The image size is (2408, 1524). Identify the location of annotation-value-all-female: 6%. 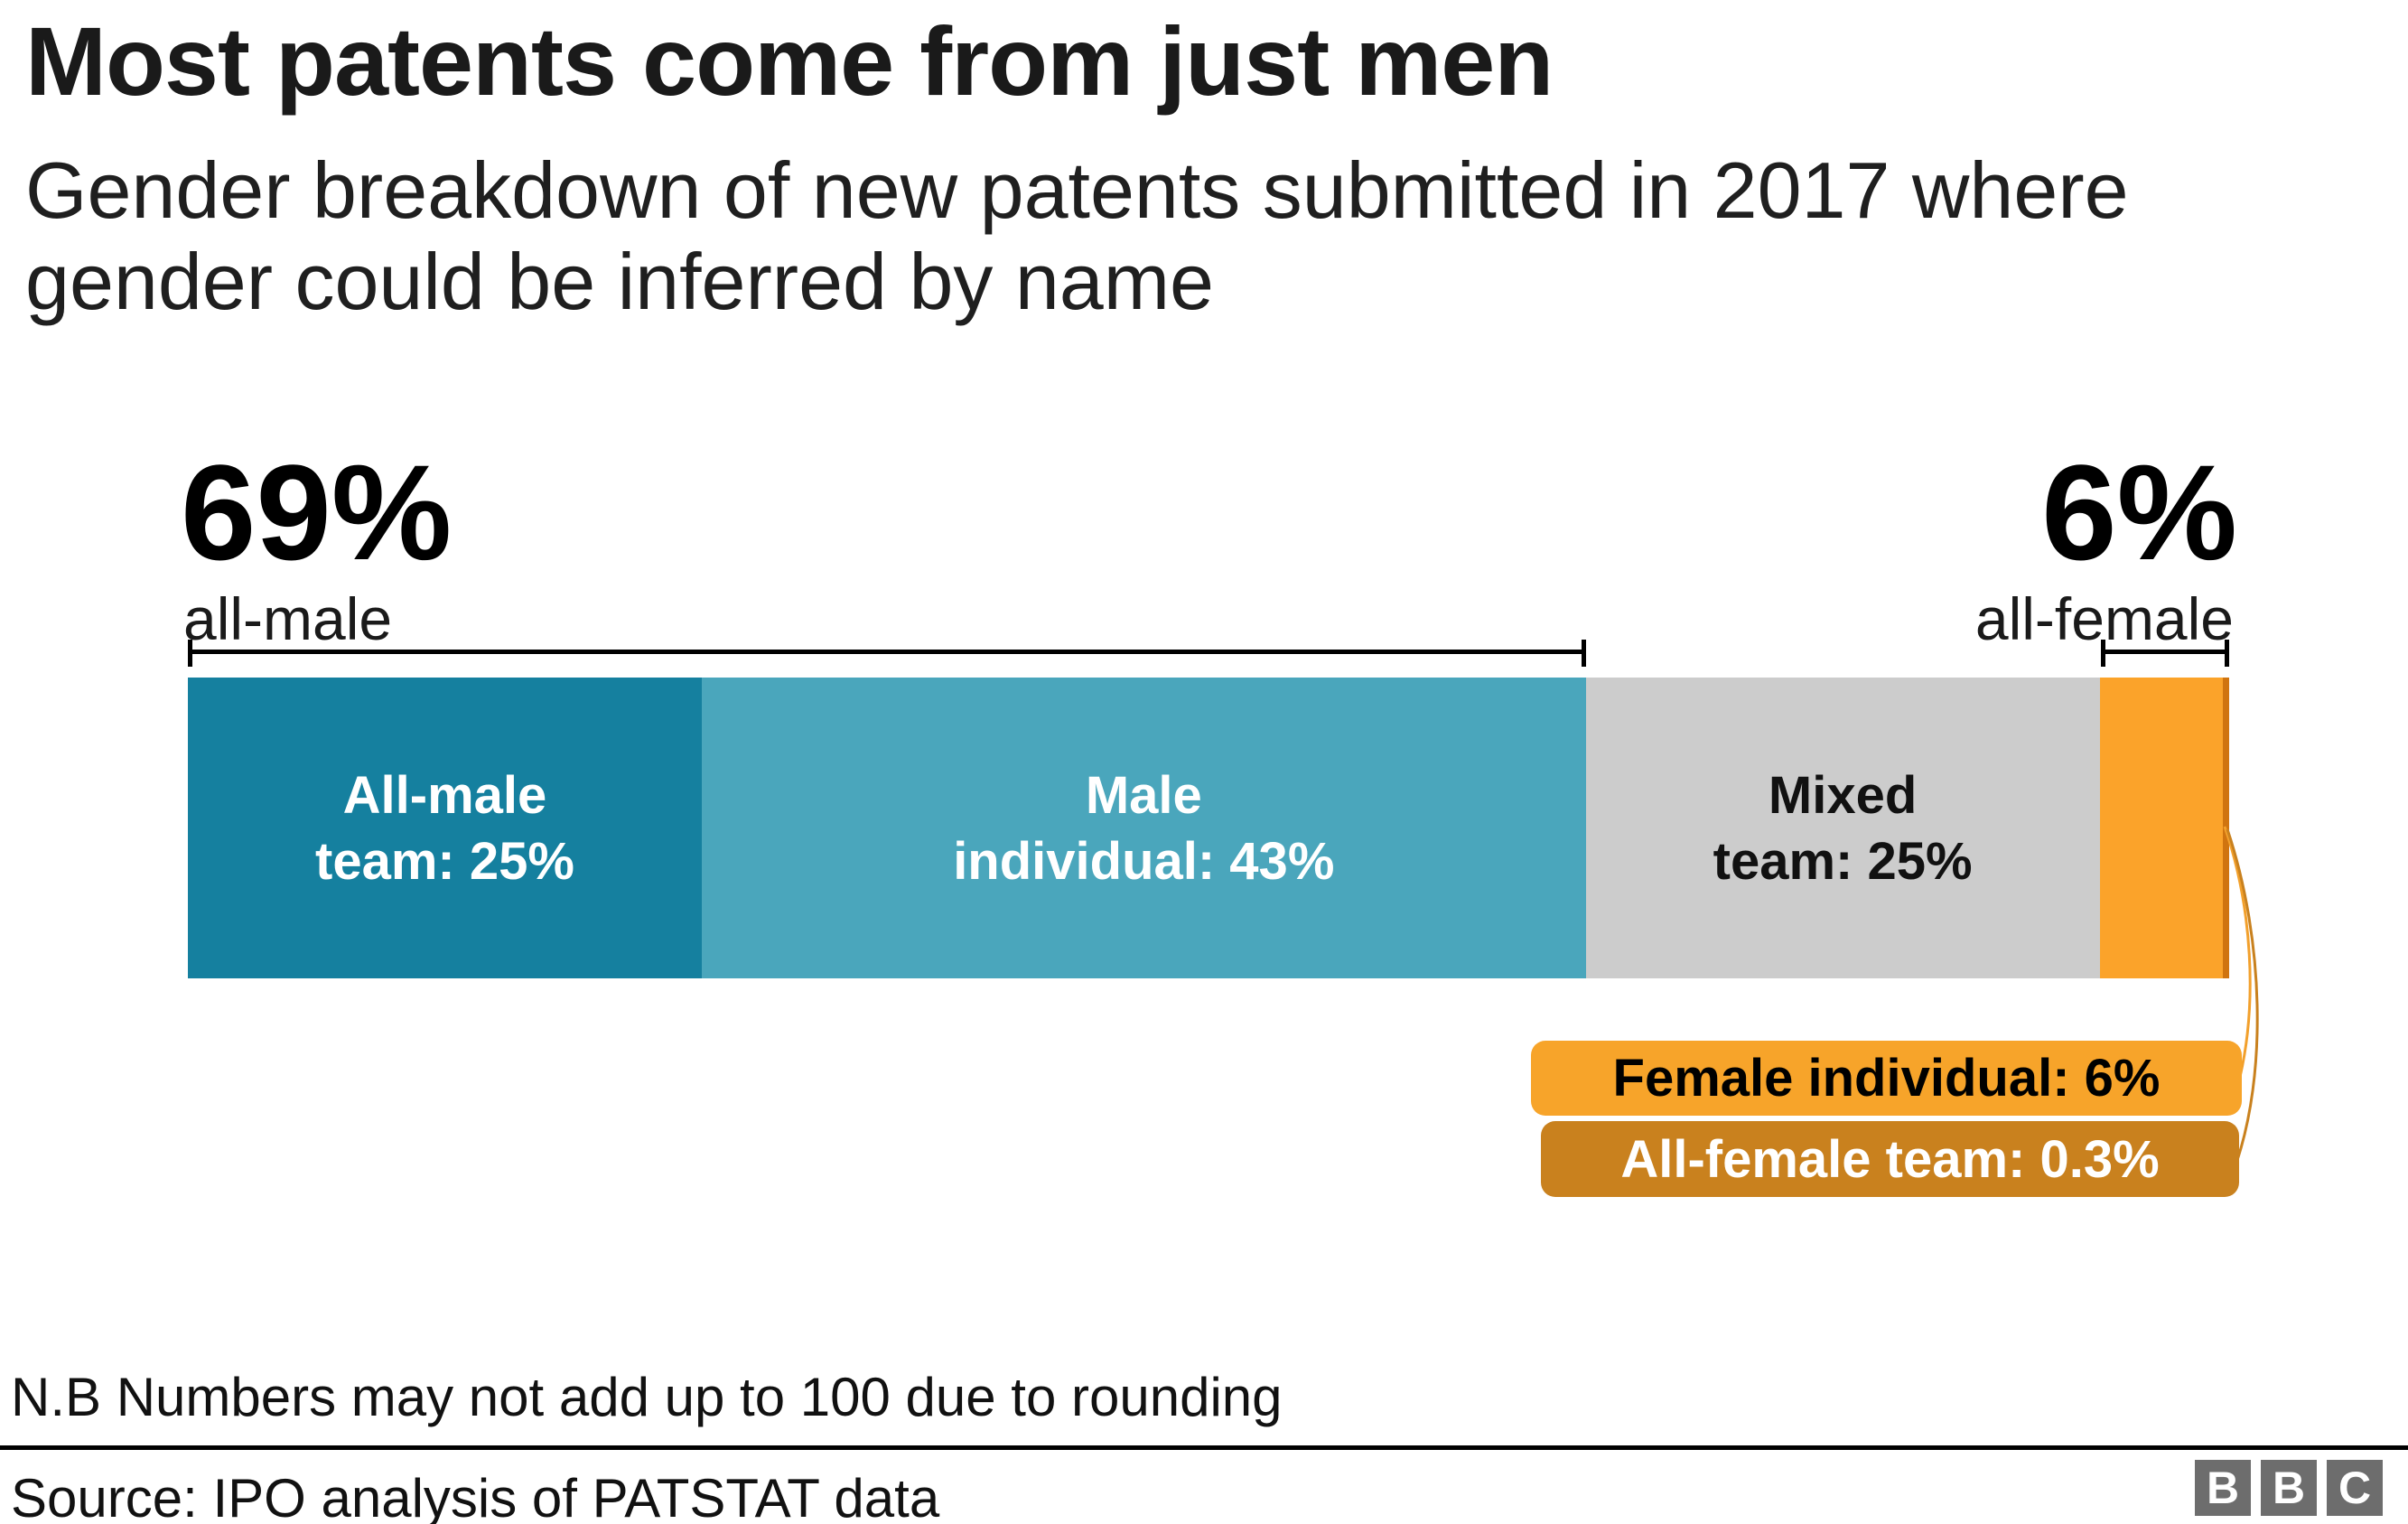
(2139, 512).